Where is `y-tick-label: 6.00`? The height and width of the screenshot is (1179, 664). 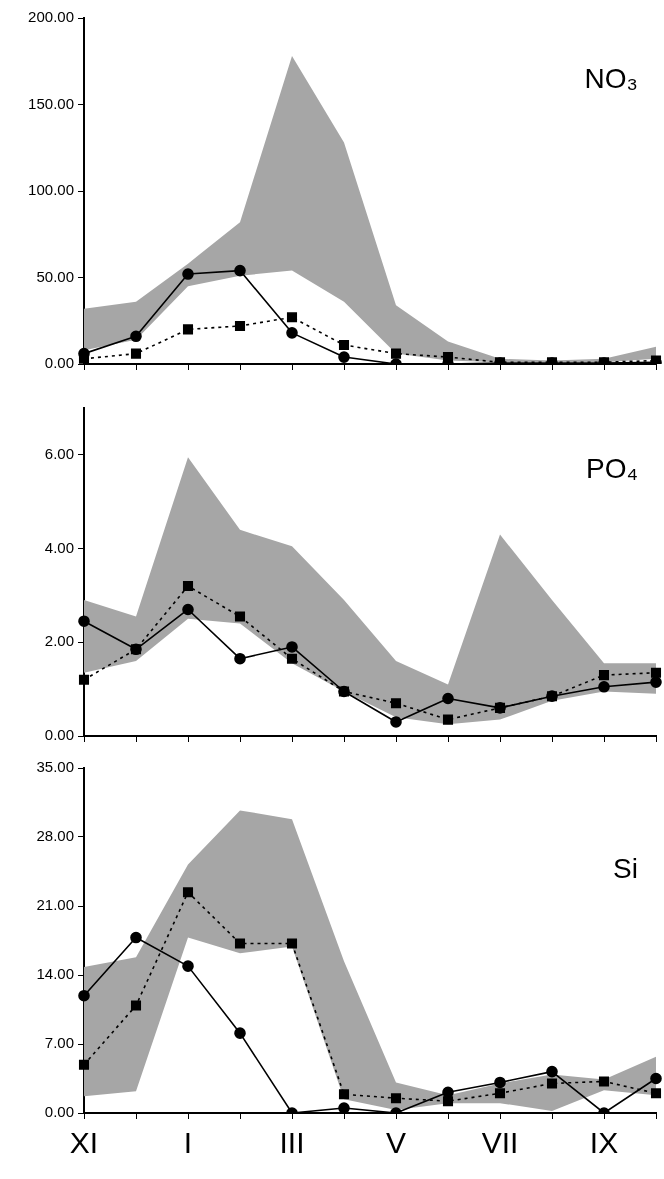
y-tick-label: 6.00 is located at coordinates (59, 453).